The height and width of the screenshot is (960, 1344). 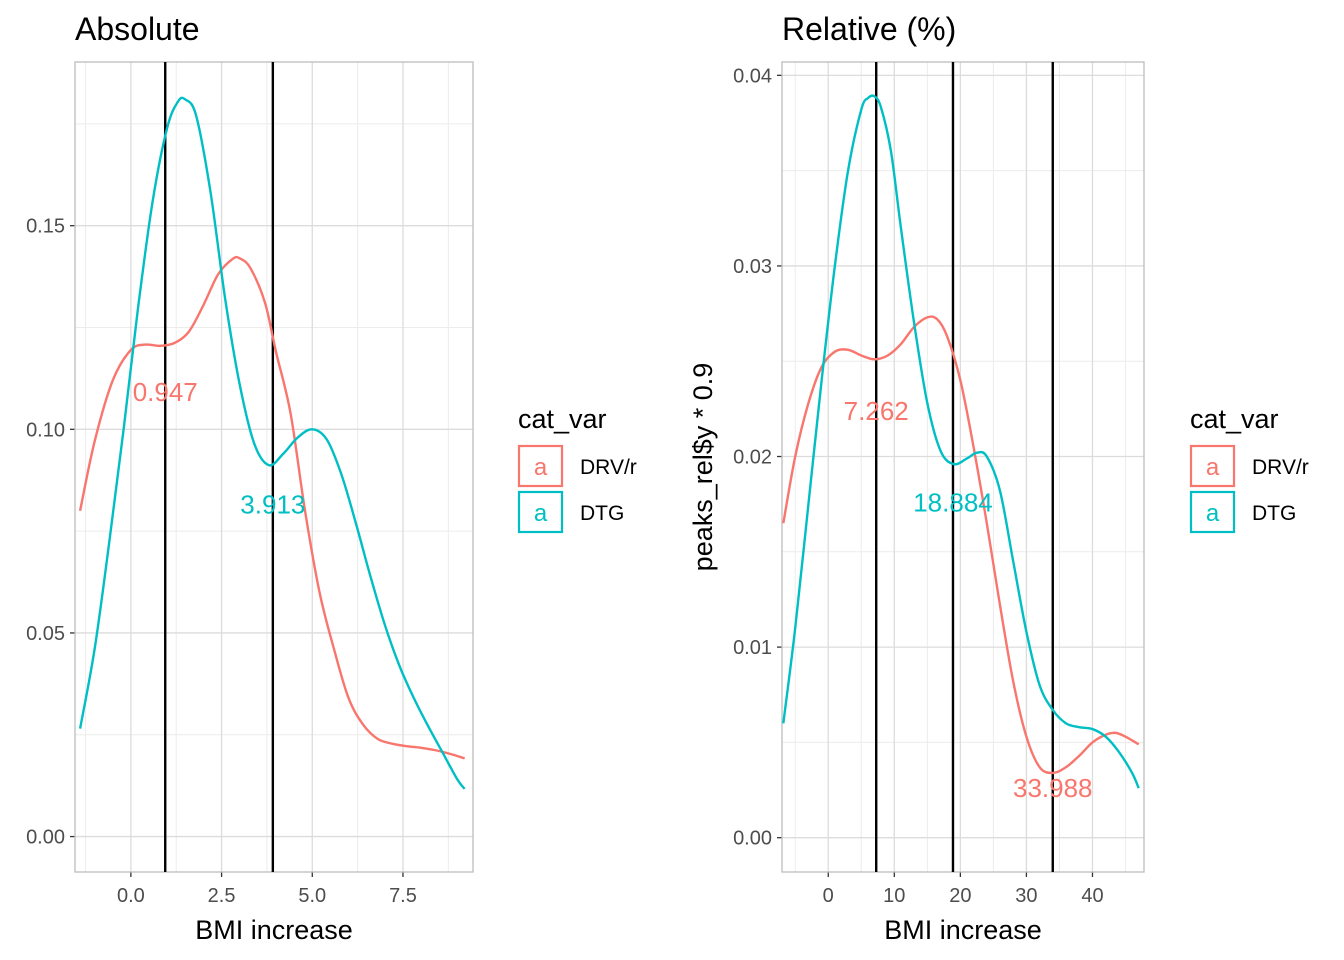 What do you see at coordinates (272, 505) in the screenshot?
I see `peak-label: 3.913` at bounding box center [272, 505].